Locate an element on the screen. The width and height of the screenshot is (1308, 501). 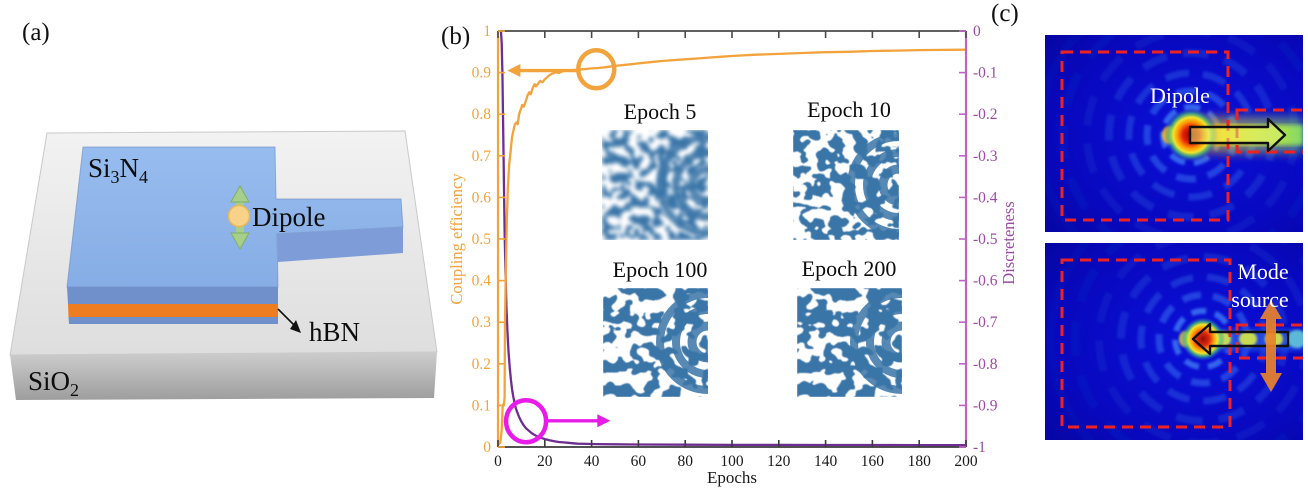
svg-text: 160 is located at coordinates (873, 461).